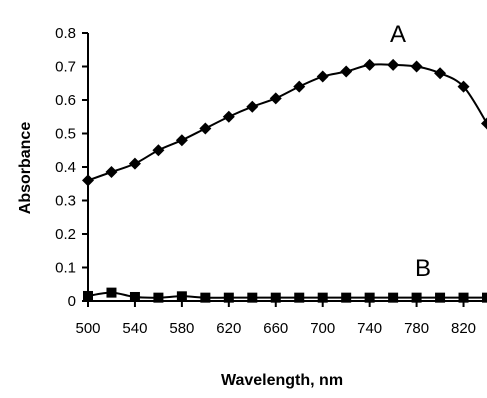  I want to click on y-tick-label: 0.1, so click(65, 268).